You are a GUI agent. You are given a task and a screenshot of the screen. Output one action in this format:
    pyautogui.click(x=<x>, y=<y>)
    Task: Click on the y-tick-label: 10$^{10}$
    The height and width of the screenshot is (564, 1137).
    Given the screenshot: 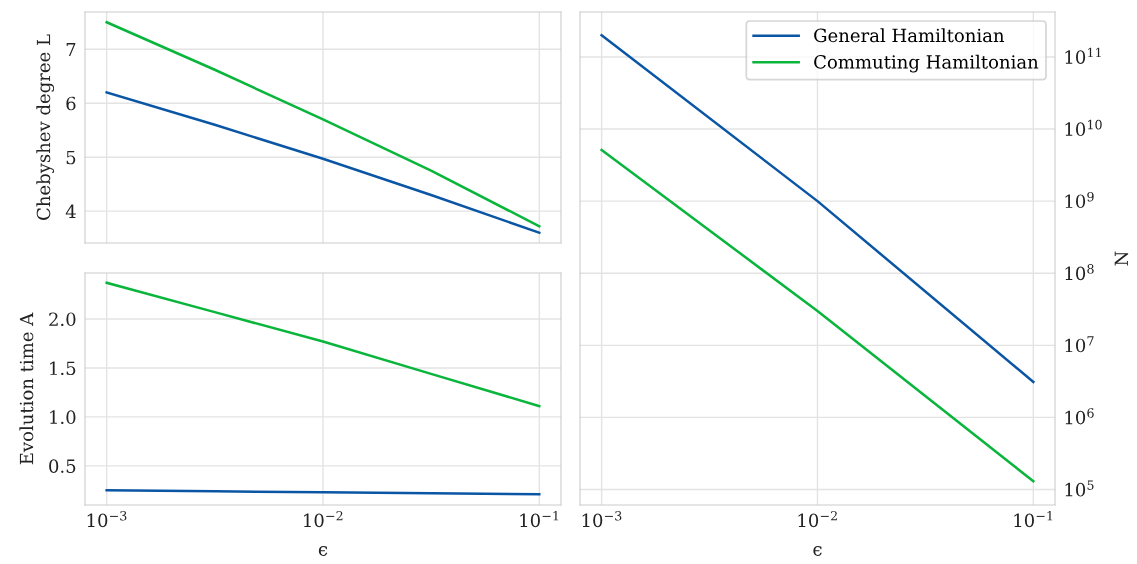 What is the action you would take?
    pyautogui.click(x=1083, y=128)
    